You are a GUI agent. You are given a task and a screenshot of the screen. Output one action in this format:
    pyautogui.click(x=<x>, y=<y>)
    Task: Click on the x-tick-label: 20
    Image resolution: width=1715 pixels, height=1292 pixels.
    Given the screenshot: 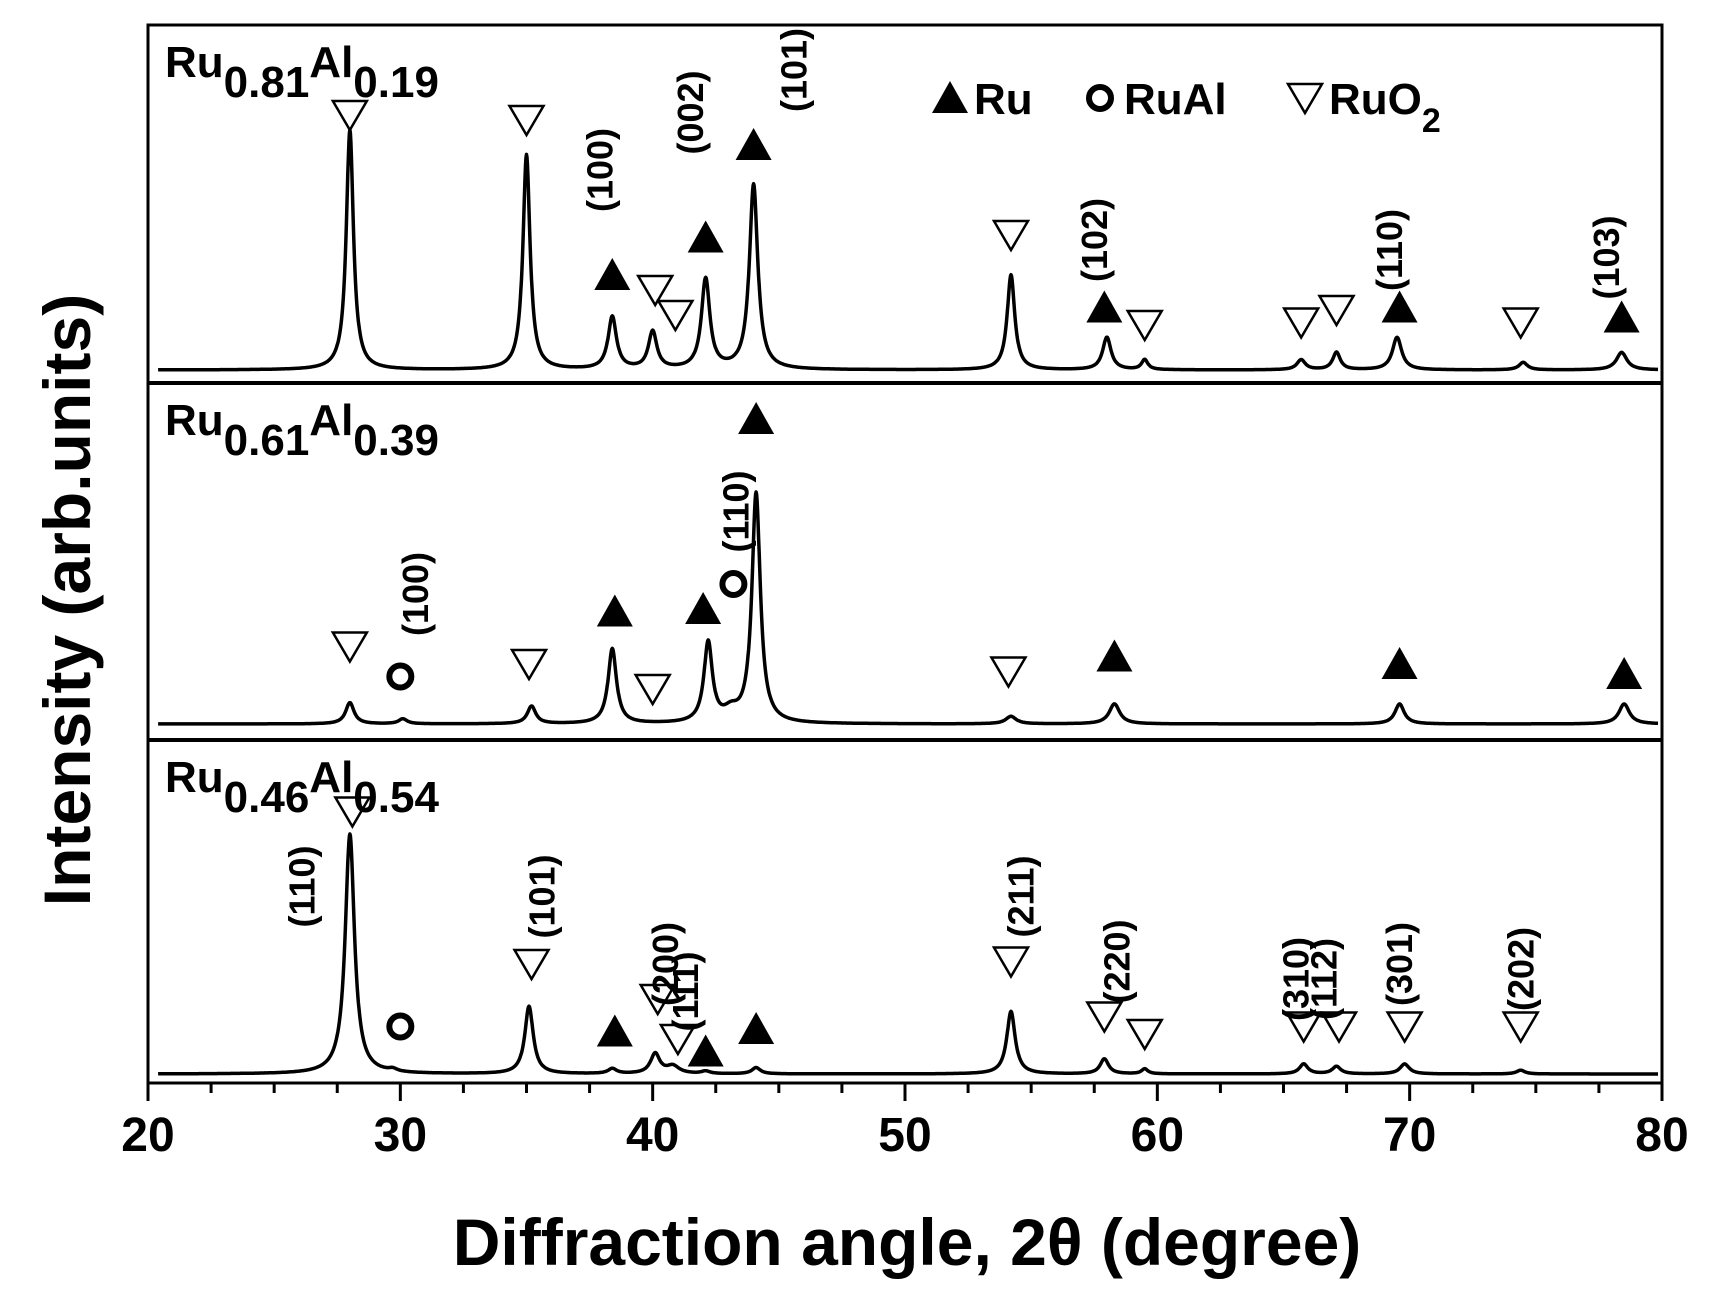 What is the action you would take?
    pyautogui.click(x=147, y=1135)
    